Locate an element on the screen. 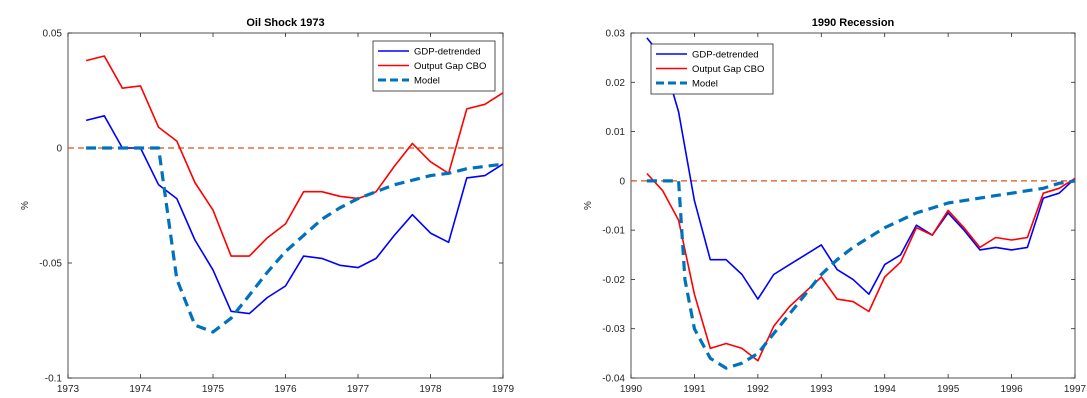  y-tick-label: -0.03 is located at coordinates (613, 329).